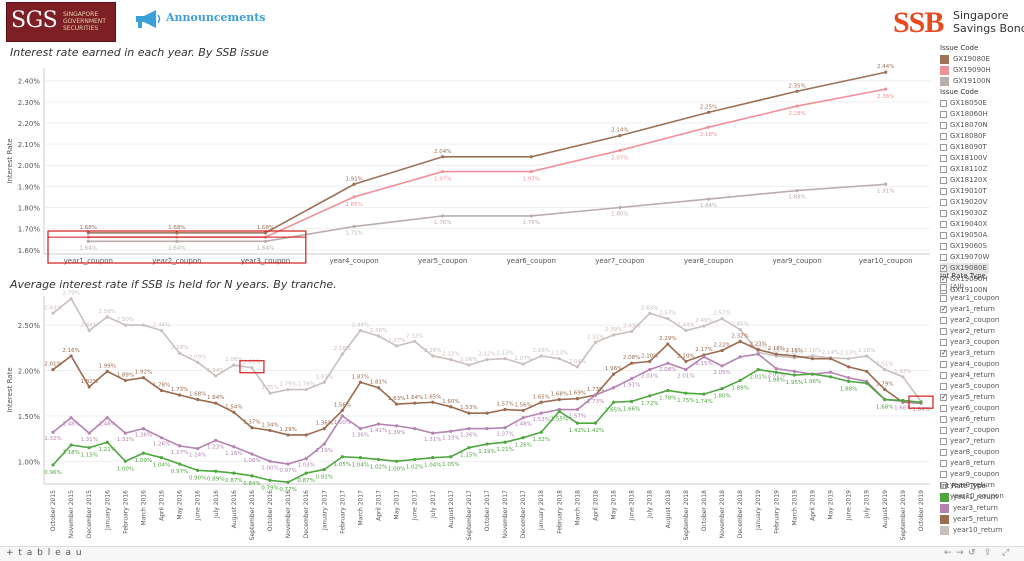 Image resolution: width=1024 pixels, height=561 pixels. What do you see at coordinates (972, 463) in the screenshot?
I see `rate-filter-option: year8_return` at bounding box center [972, 463].